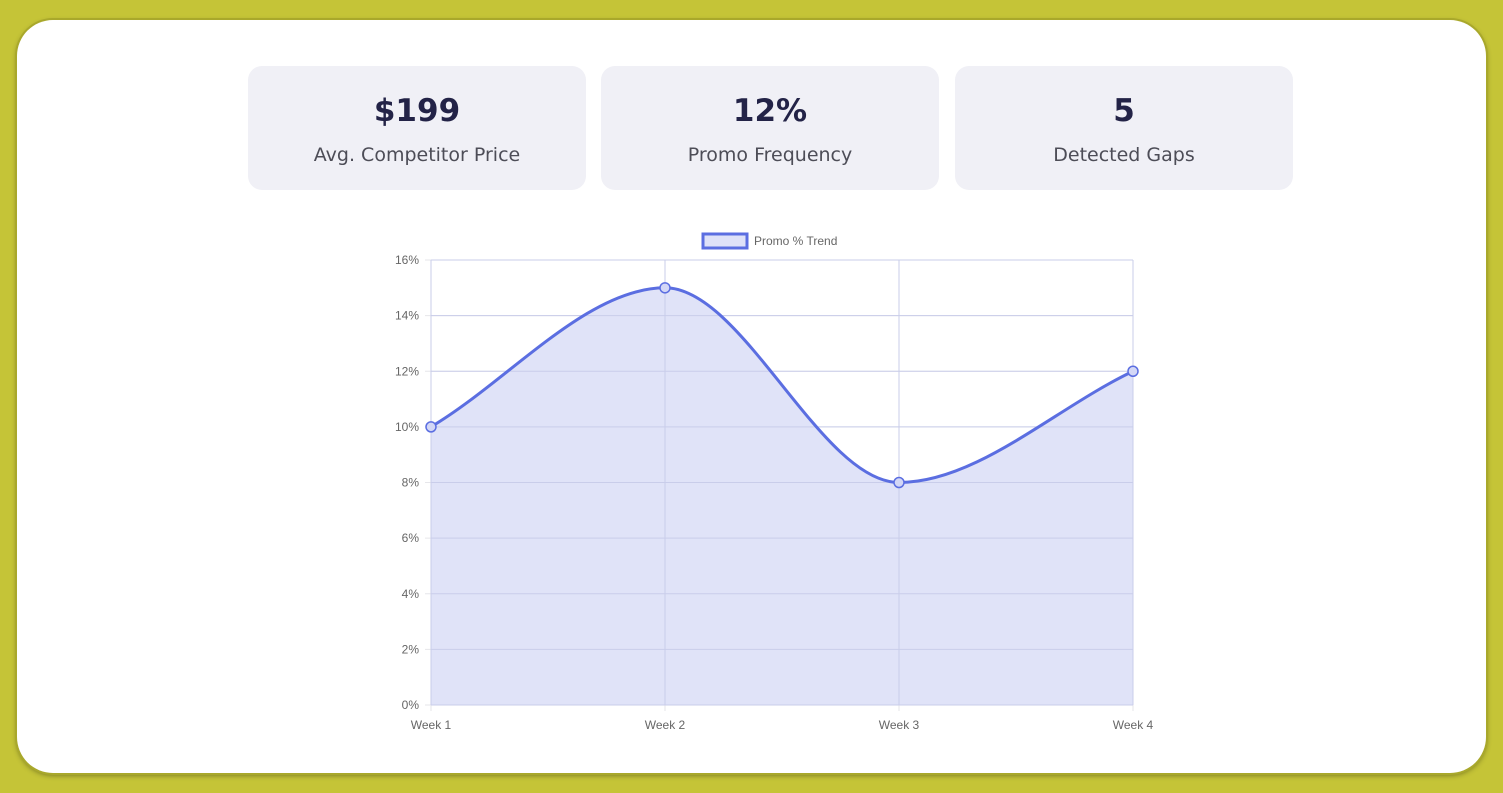  I want to click on legend-label: Promo % Trend, so click(795, 241).